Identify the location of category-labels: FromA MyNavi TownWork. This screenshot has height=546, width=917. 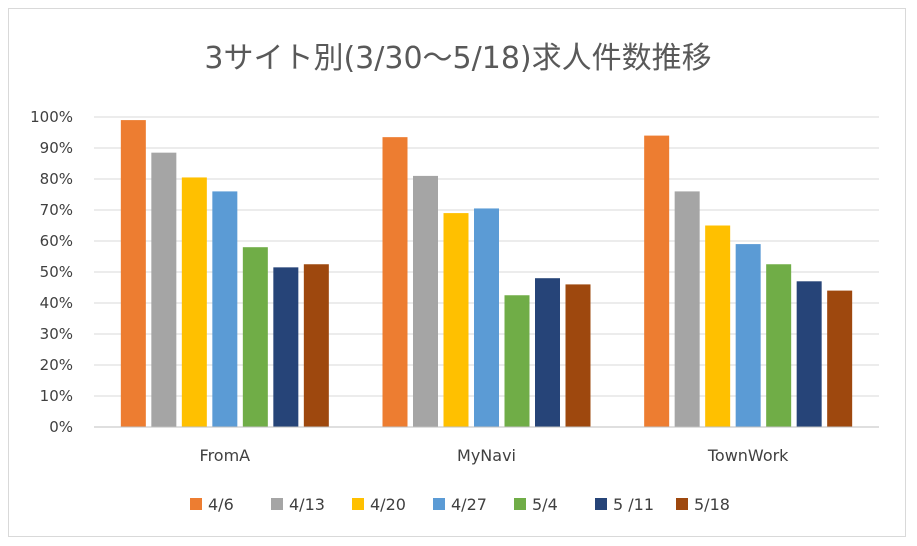
(495, 455).